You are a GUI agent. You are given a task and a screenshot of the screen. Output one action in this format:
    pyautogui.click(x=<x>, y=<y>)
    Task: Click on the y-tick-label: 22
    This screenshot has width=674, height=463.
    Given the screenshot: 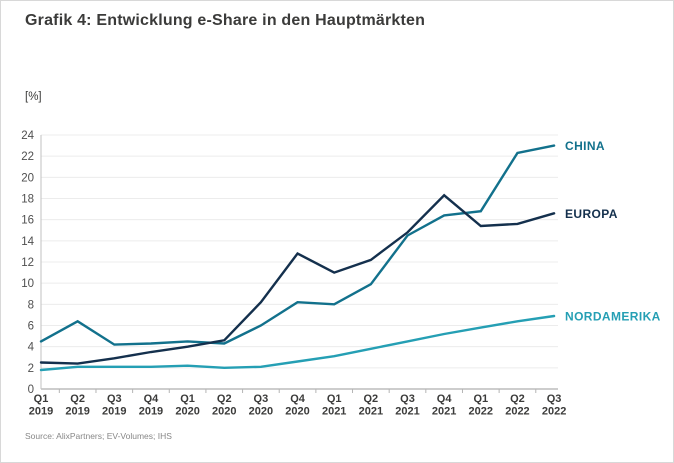 What is the action you would take?
    pyautogui.click(x=27, y=157)
    